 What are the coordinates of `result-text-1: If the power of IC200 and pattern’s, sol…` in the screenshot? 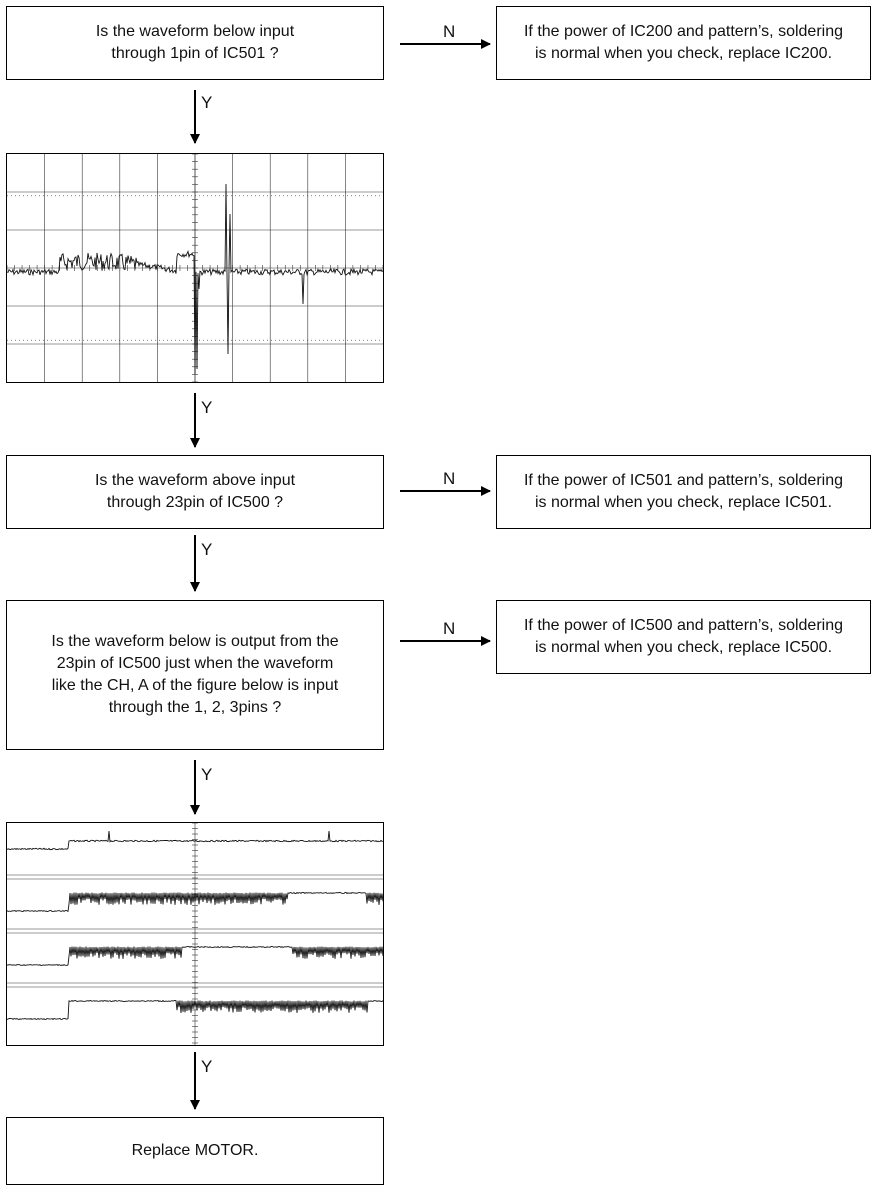 It's located at (683, 42).